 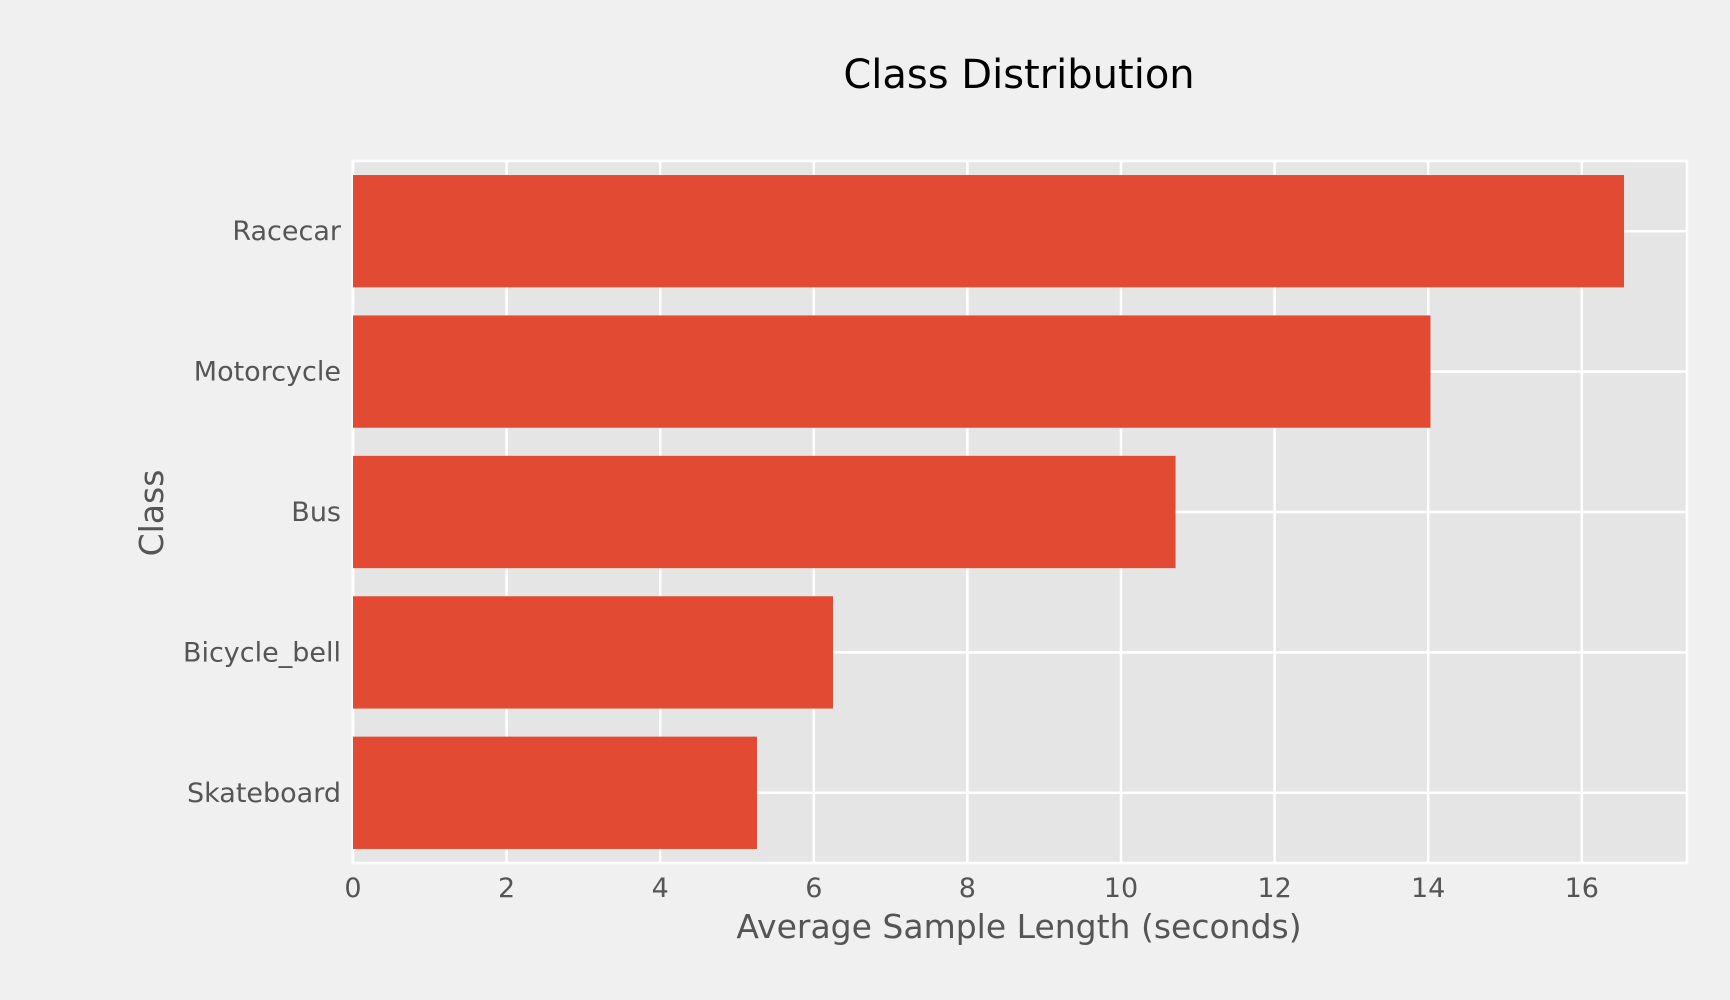 I want to click on bar-racecar, so click(x=989, y=231).